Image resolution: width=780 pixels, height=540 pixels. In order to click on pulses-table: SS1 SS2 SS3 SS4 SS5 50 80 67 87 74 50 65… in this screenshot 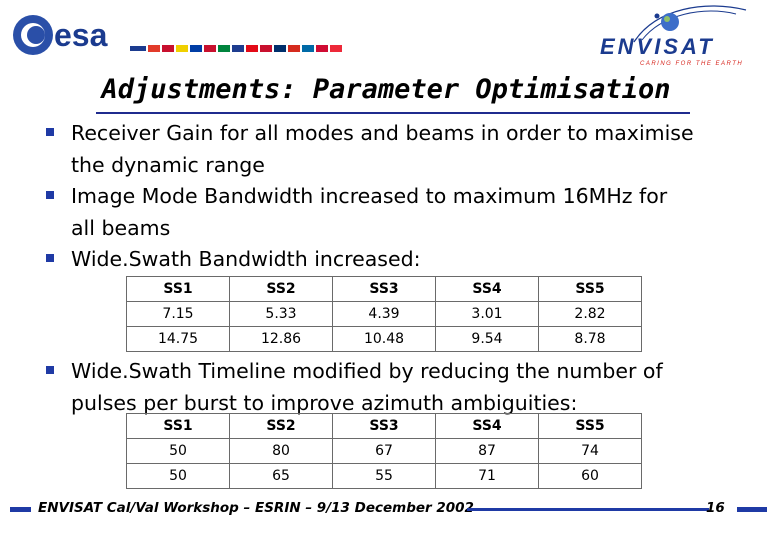, I will do `click(384, 451)`.